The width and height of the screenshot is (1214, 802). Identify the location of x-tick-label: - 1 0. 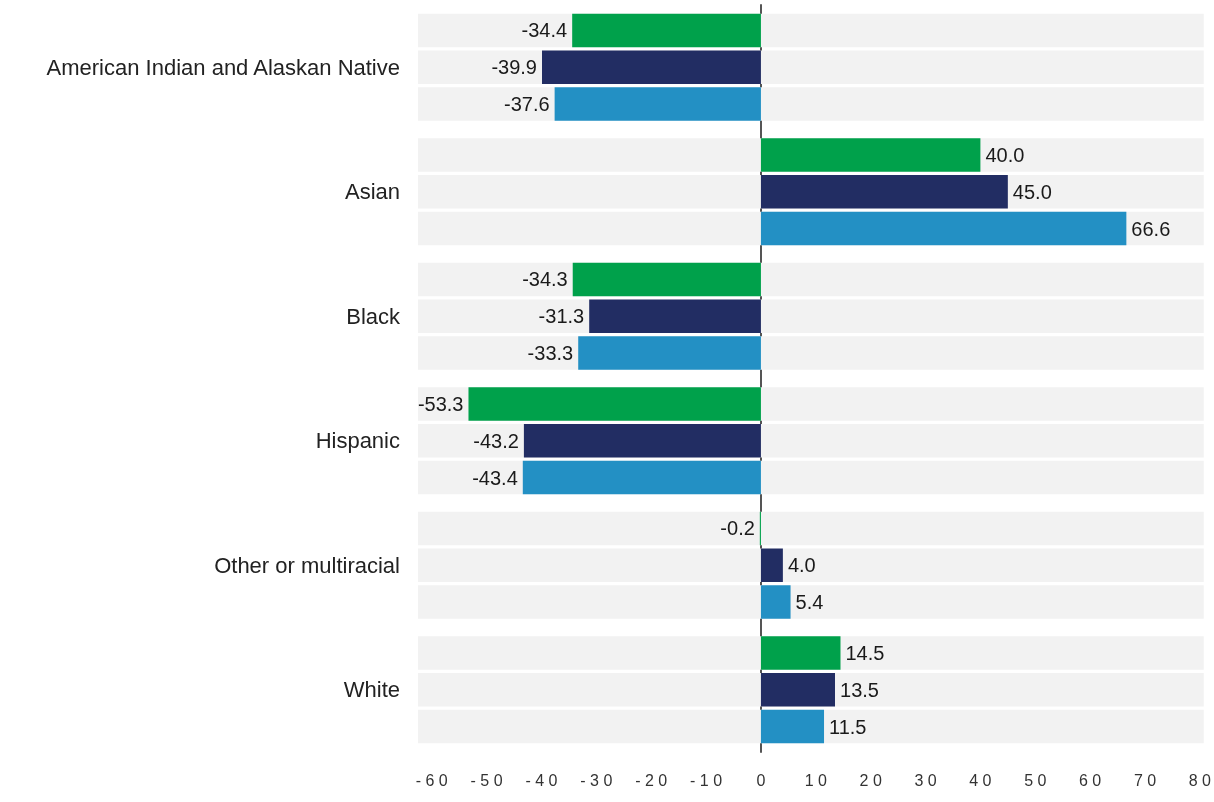
(706, 780).